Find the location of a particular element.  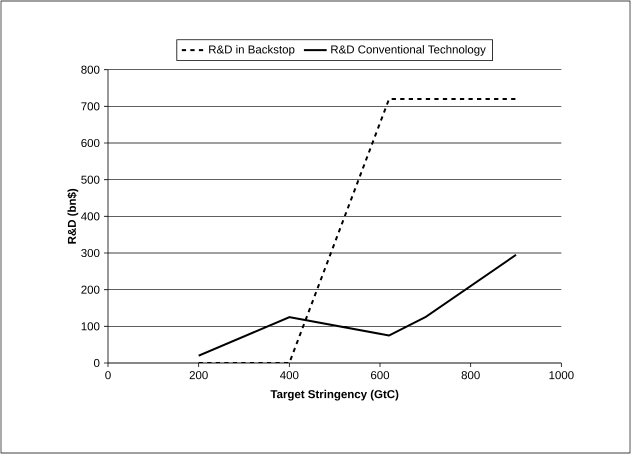

legend-label: R&D in Backstop is located at coordinates (251, 50).